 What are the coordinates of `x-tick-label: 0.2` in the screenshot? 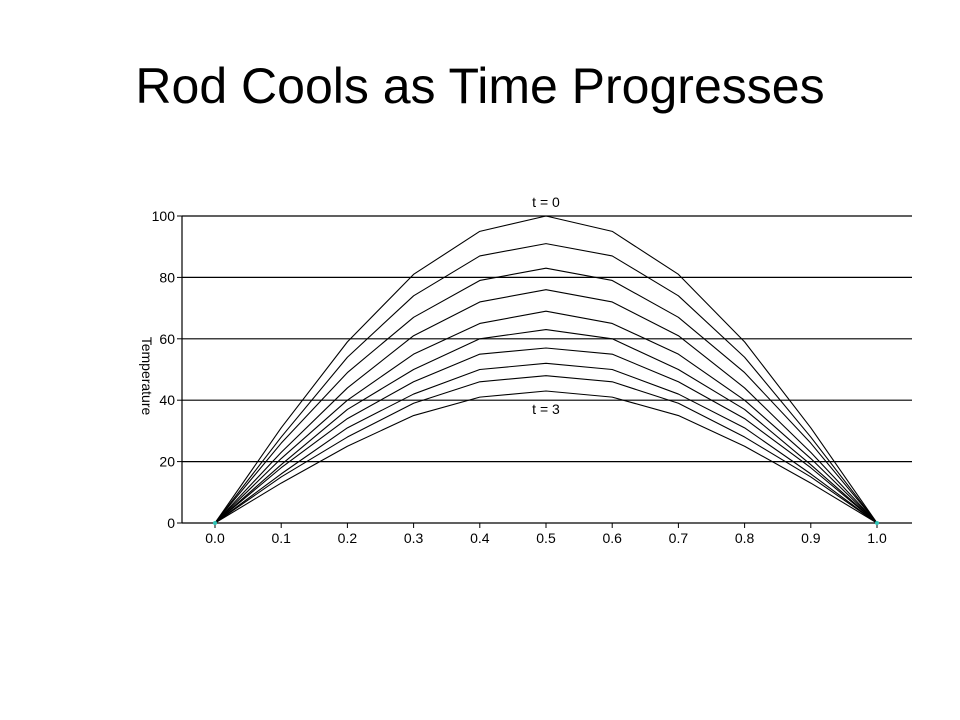 It's located at (348, 538).